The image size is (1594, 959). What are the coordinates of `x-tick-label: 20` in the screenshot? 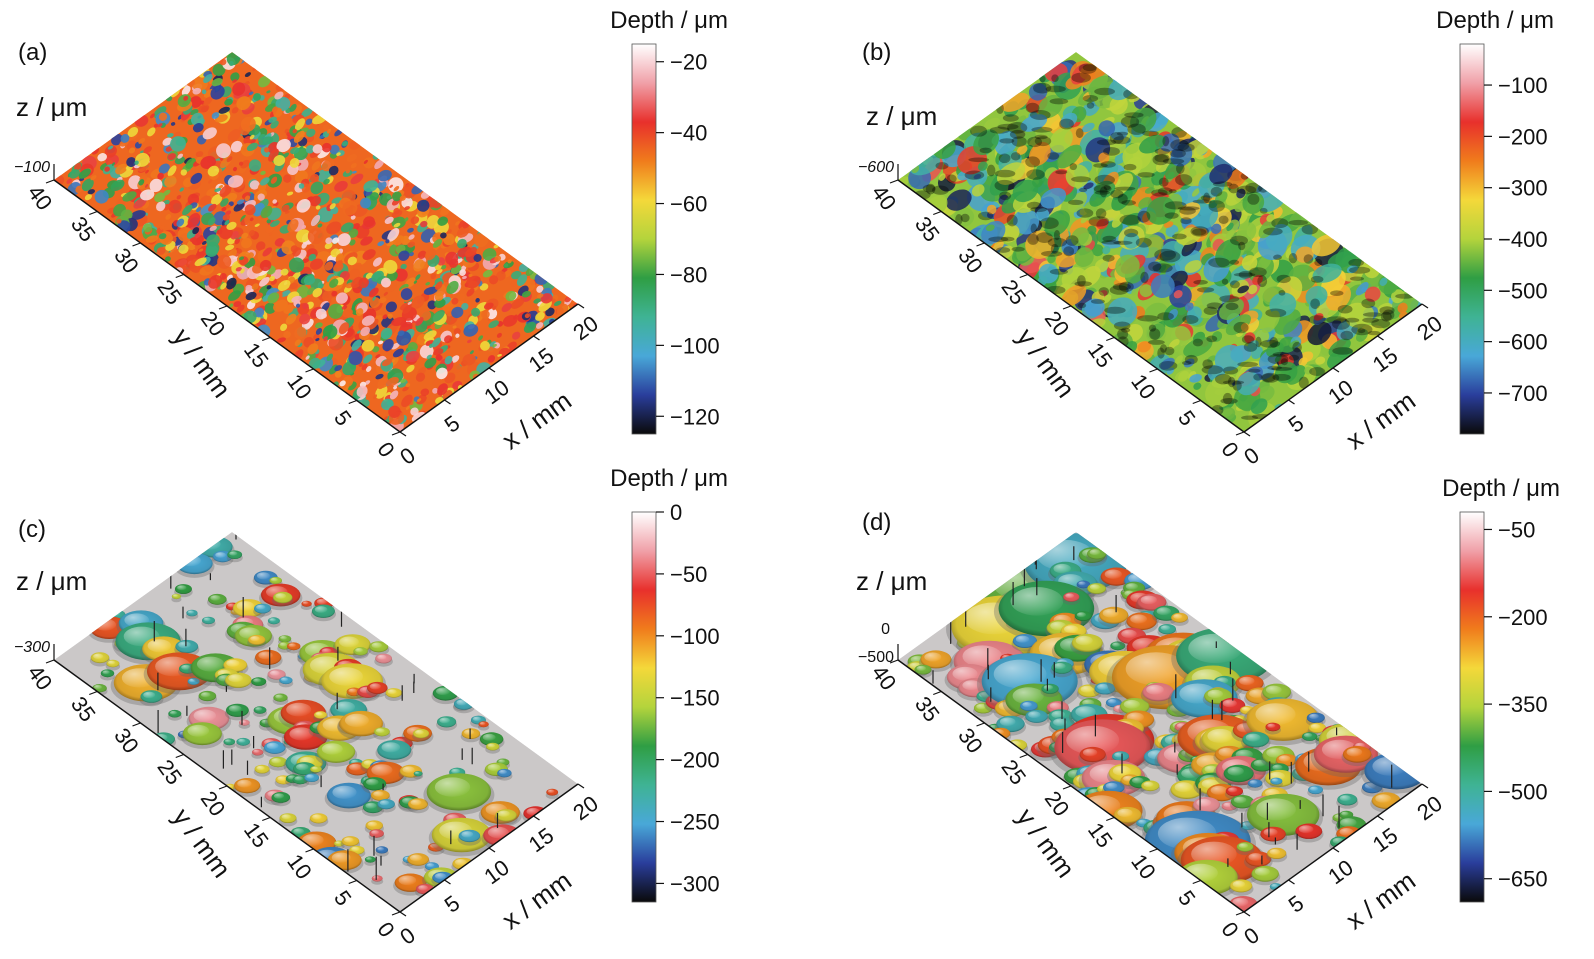 It's located at (585, 328).